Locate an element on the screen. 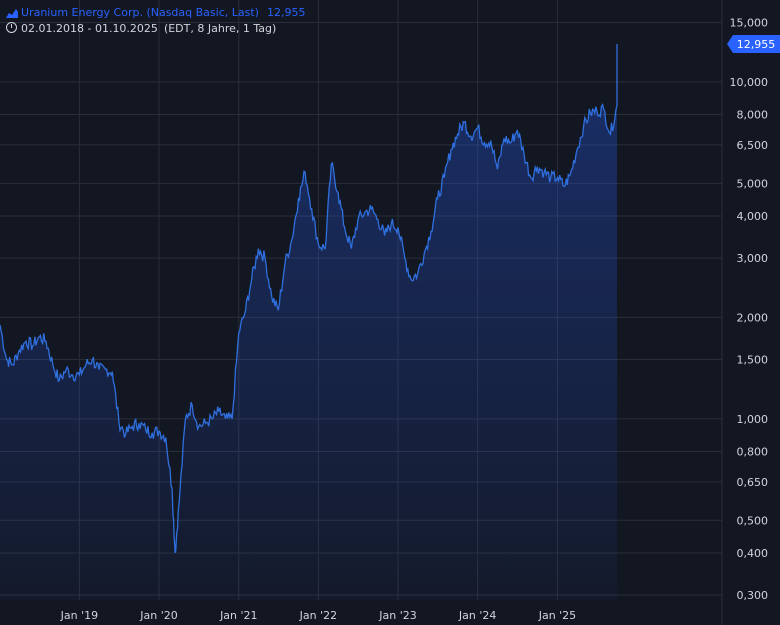 The image size is (780, 625). x-tick-label: Jan '22 is located at coordinates (318, 615).